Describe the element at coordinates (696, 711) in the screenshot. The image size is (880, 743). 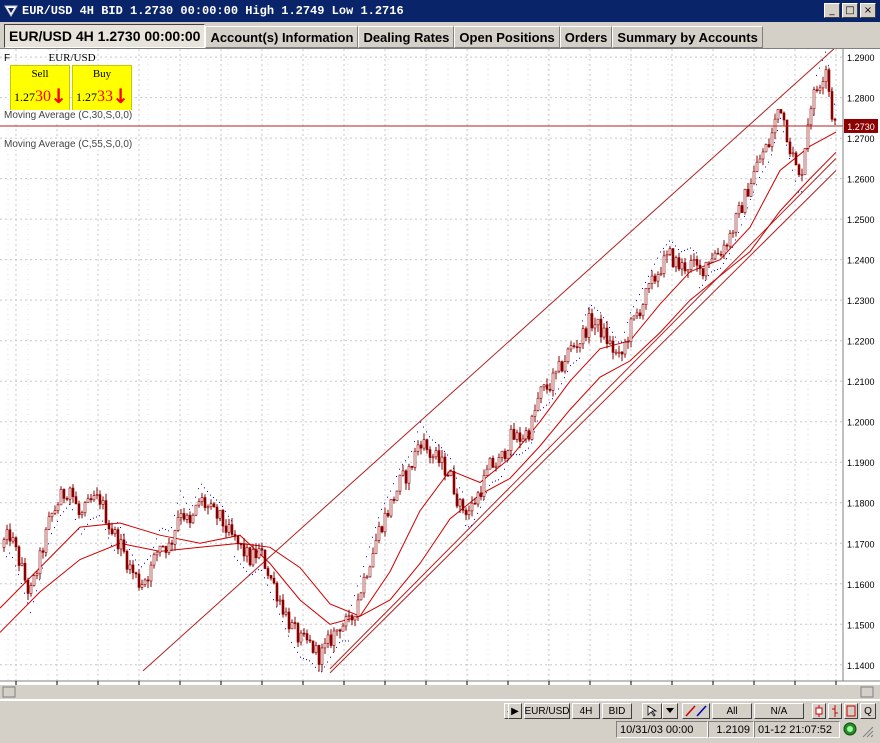
I see `line-tools-button` at that location.